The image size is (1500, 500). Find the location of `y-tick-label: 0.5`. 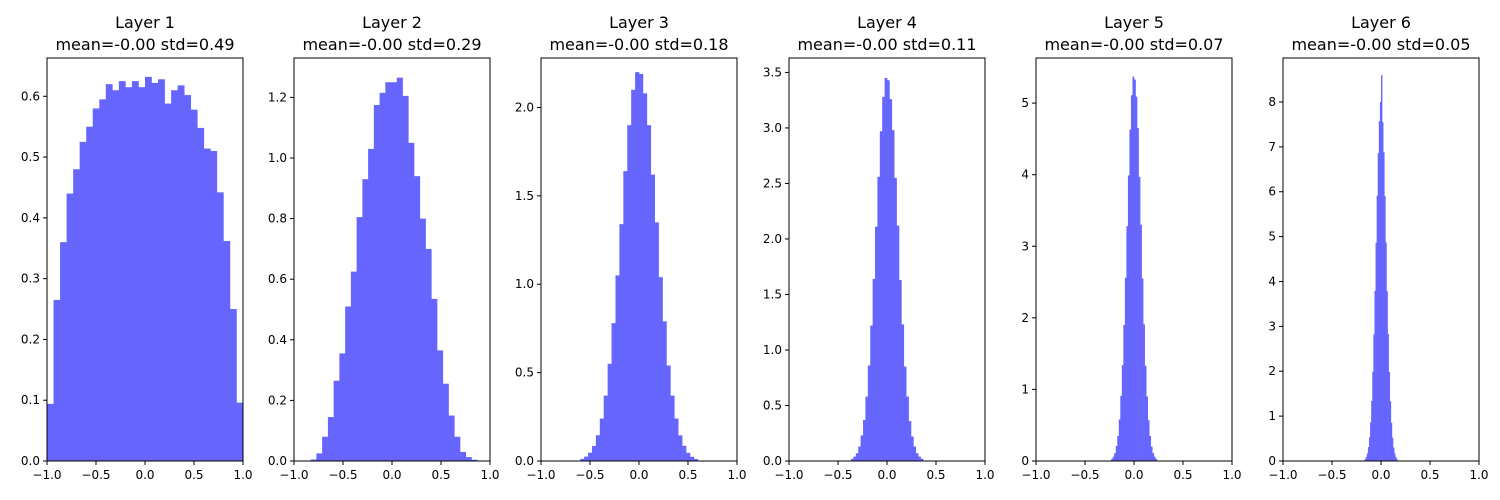

y-tick-label: 0.5 is located at coordinates (30, 157).